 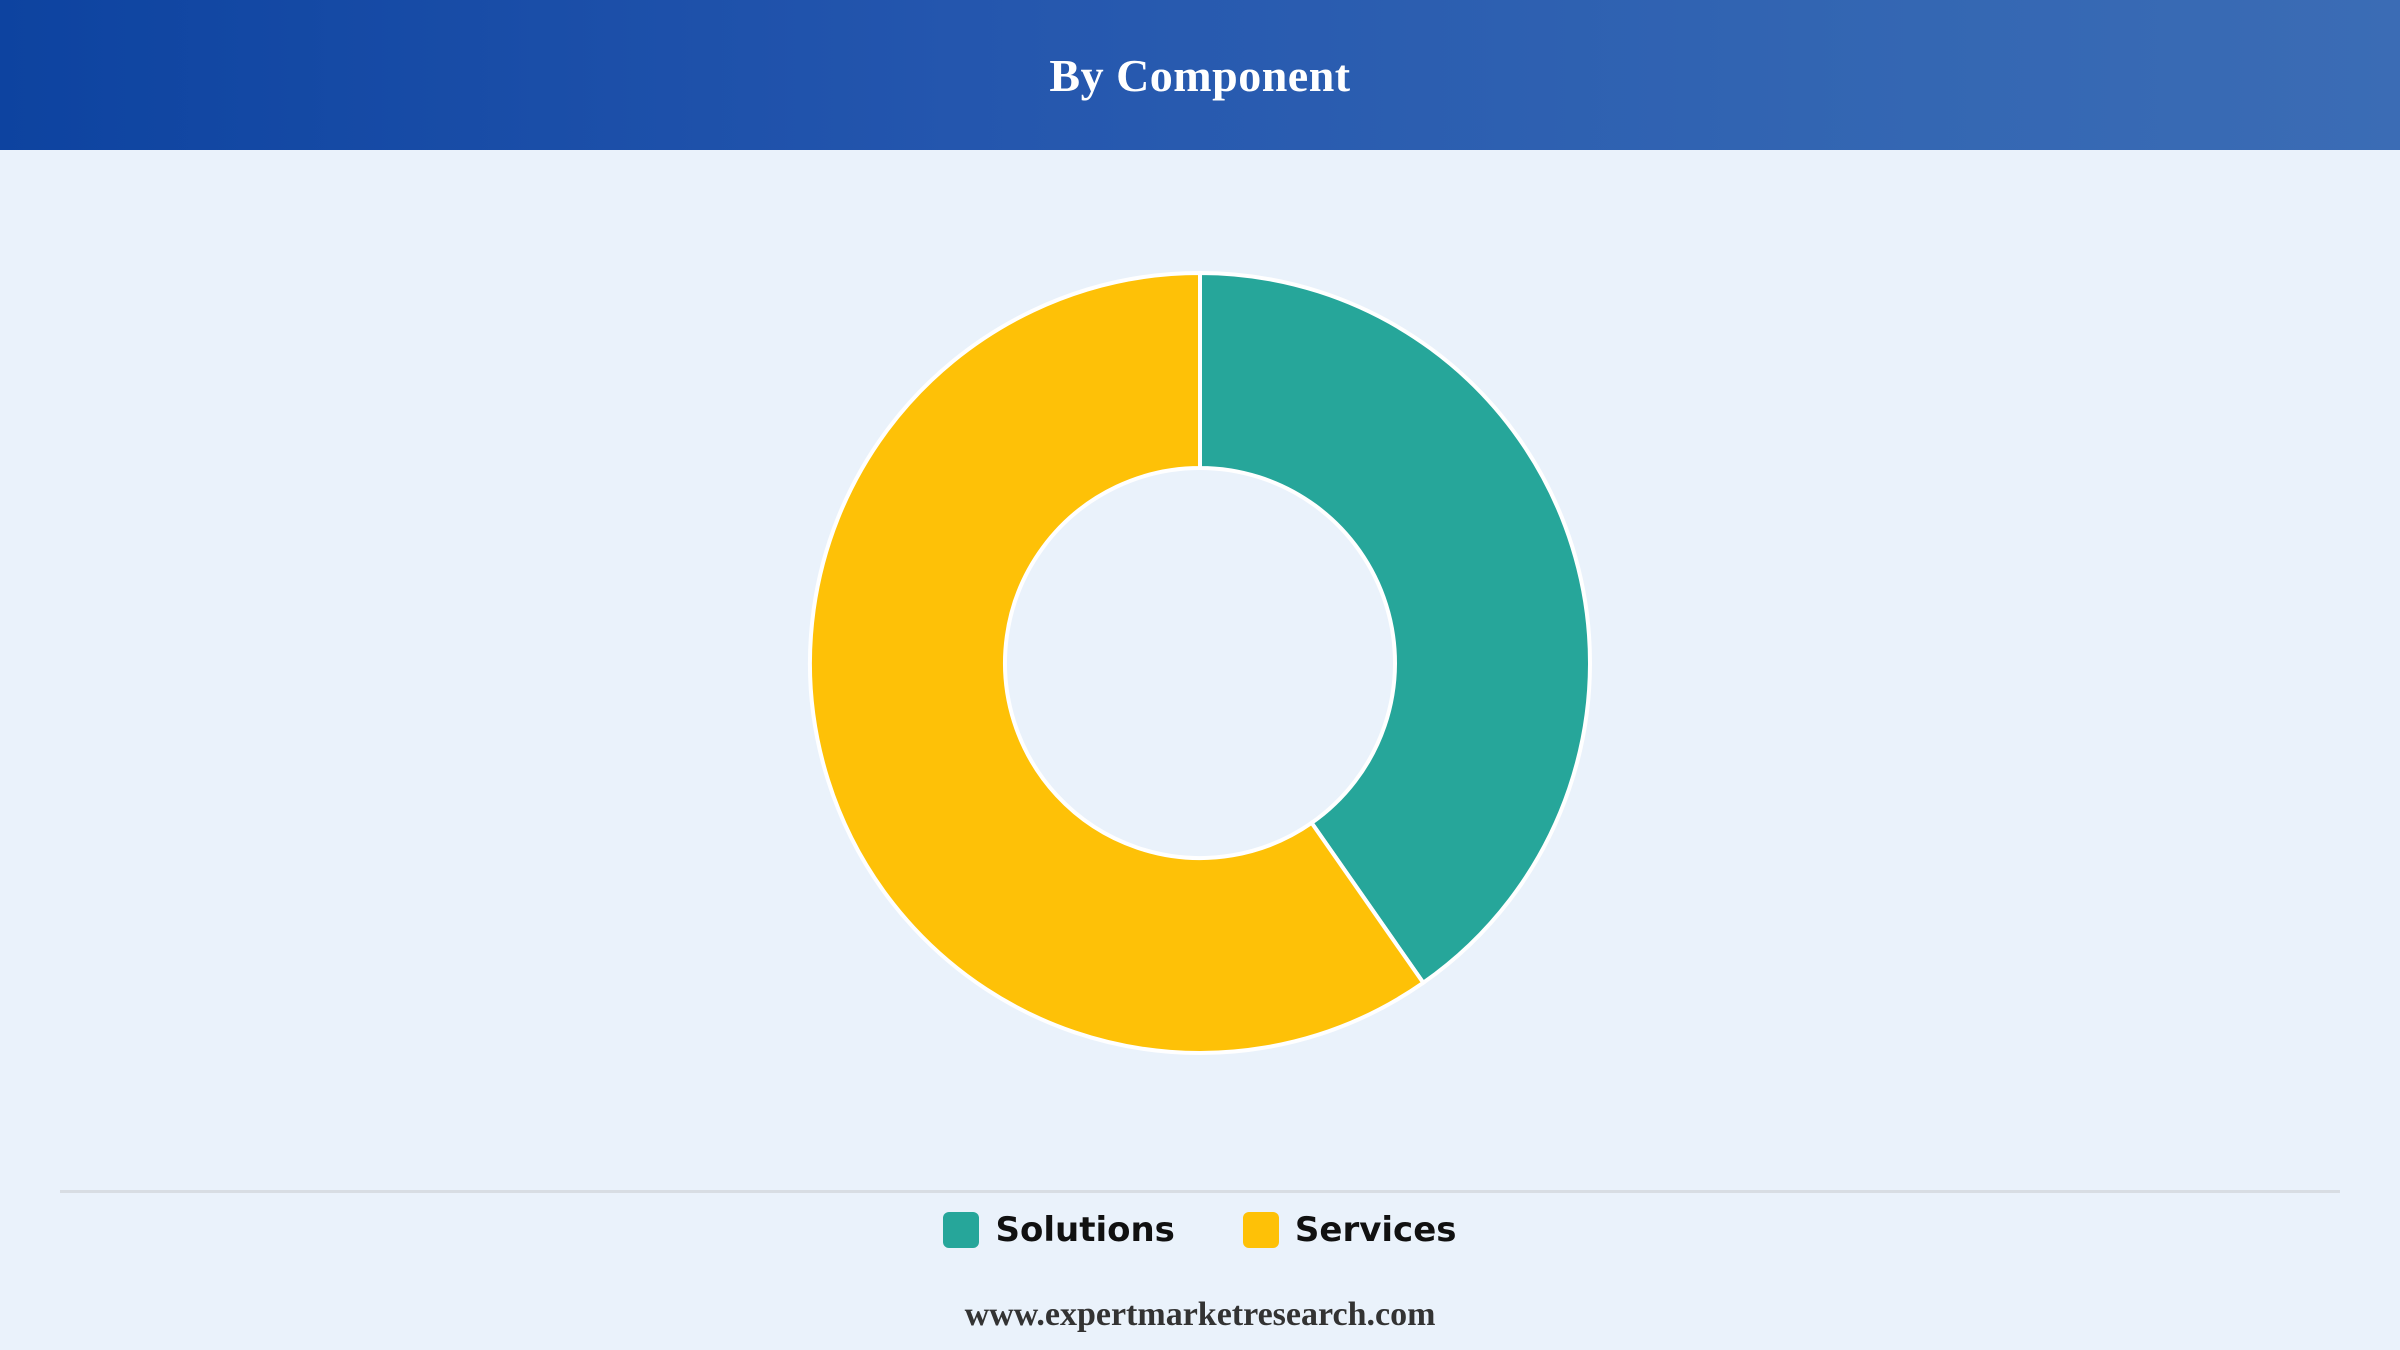 I want to click on legend-item-services: Services, so click(x=1349, y=1230).